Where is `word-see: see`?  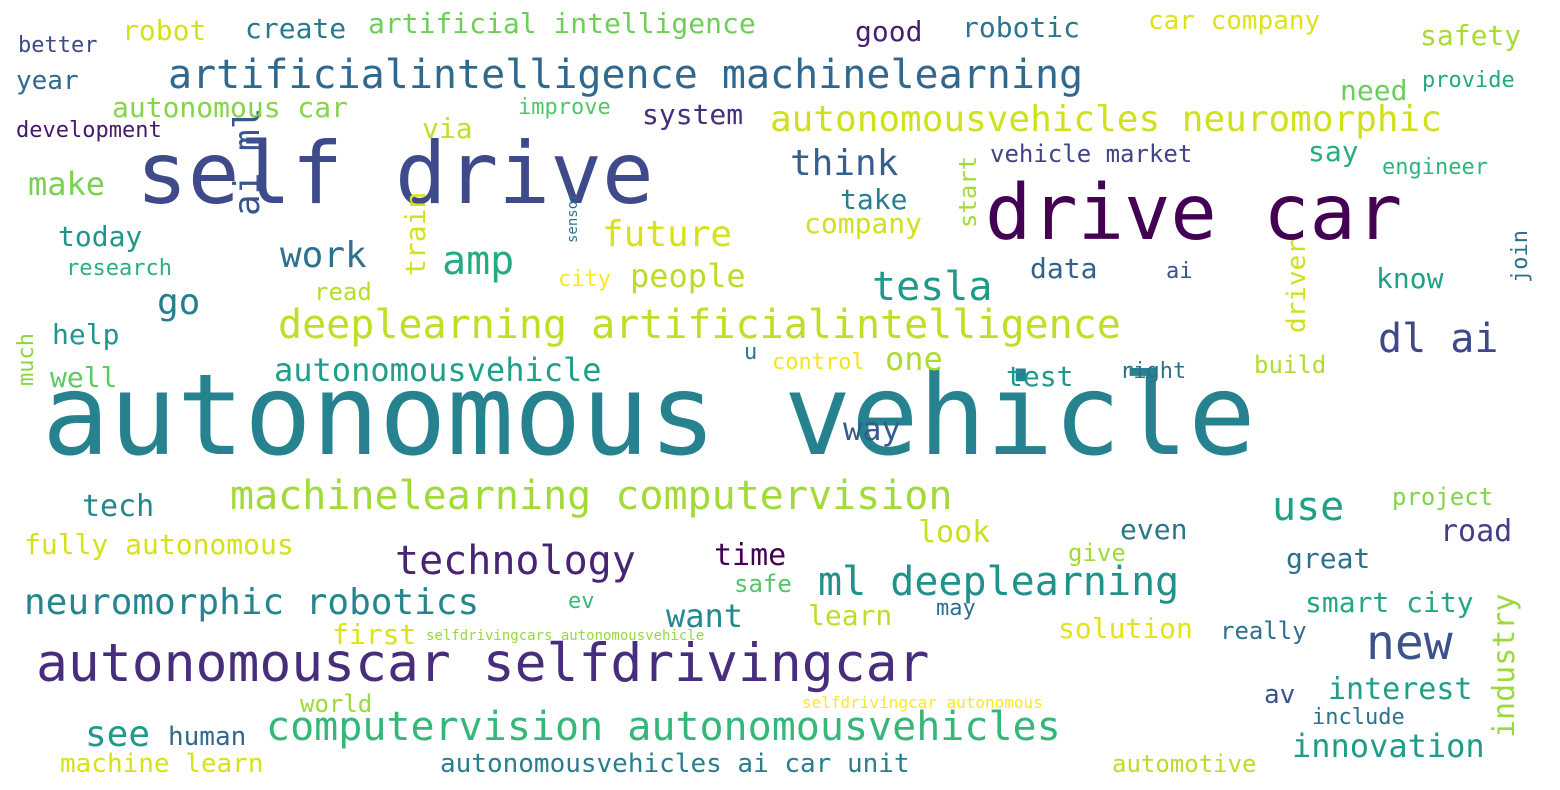
word-see: see is located at coordinates (118, 734).